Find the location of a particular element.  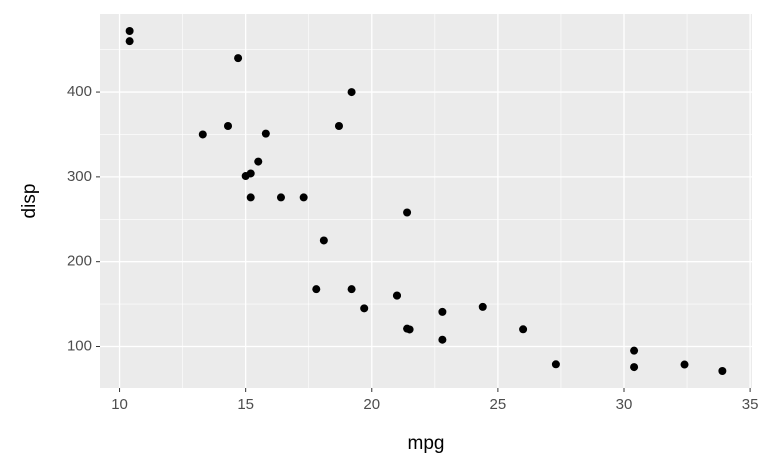

x-tick-label: 25 is located at coordinates (498, 404).